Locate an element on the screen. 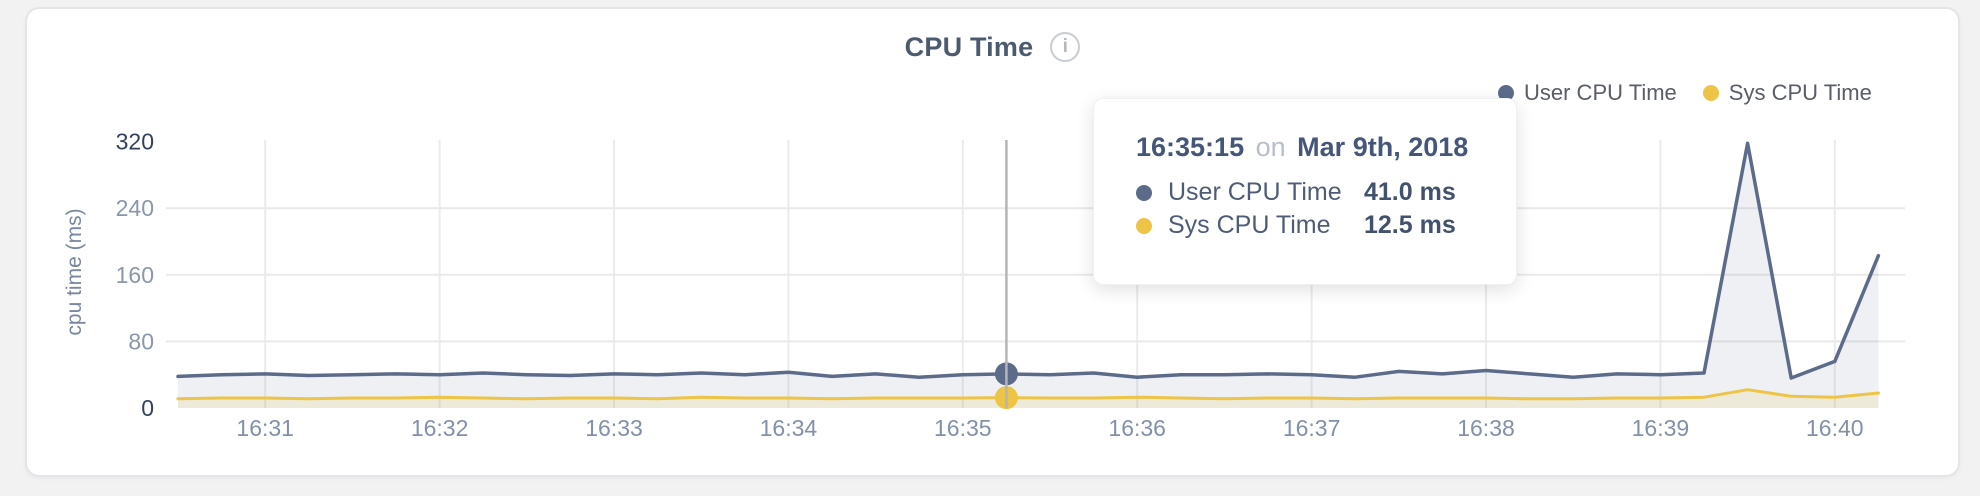 This screenshot has width=1980, height=496. tooltip-time: 16:35:15 is located at coordinates (1190, 147).